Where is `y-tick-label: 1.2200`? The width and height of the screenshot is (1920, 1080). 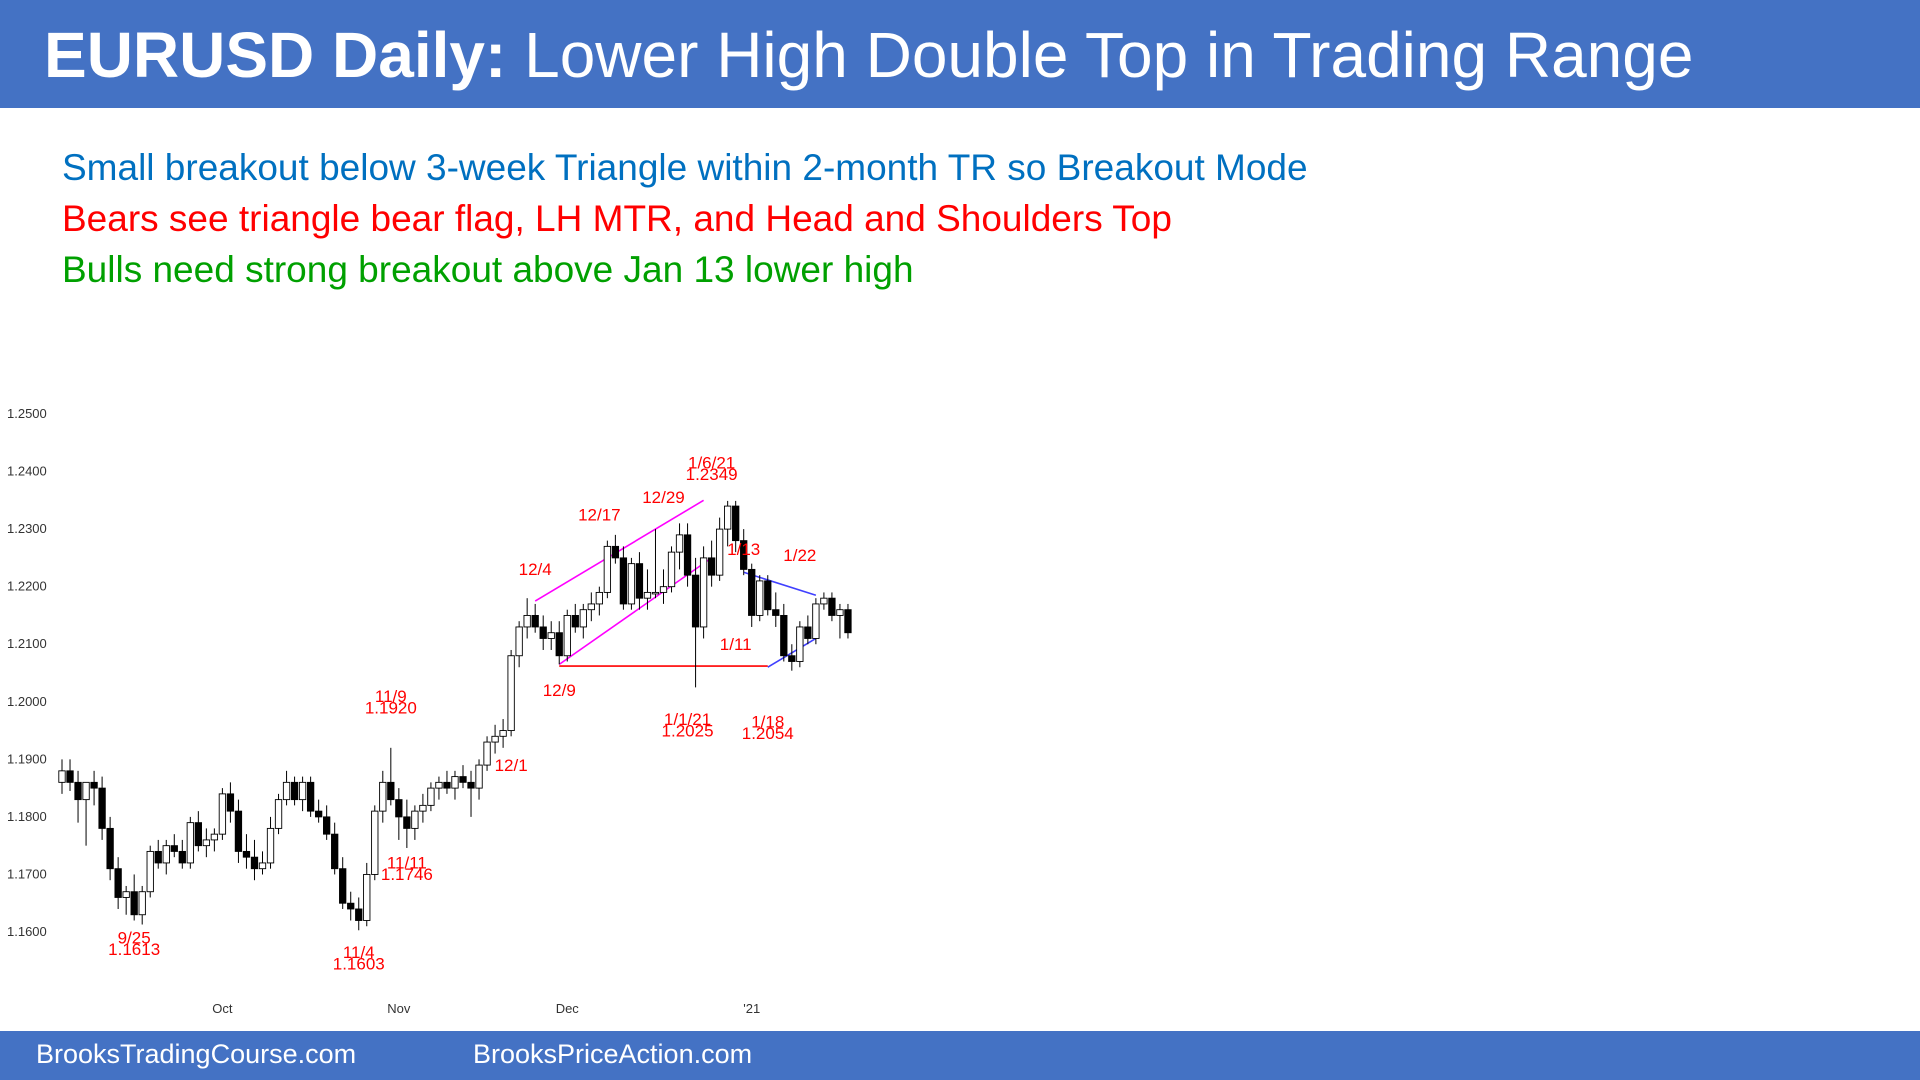
y-tick-label: 1.2200 is located at coordinates (27, 586).